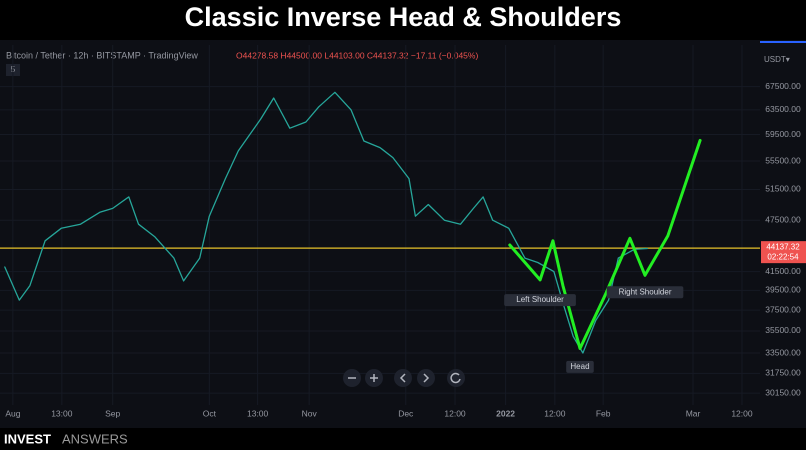 The width and height of the screenshot is (806, 450). What do you see at coordinates (783, 352) in the screenshot?
I see `y-tick-label: 33500.00` at bounding box center [783, 352].